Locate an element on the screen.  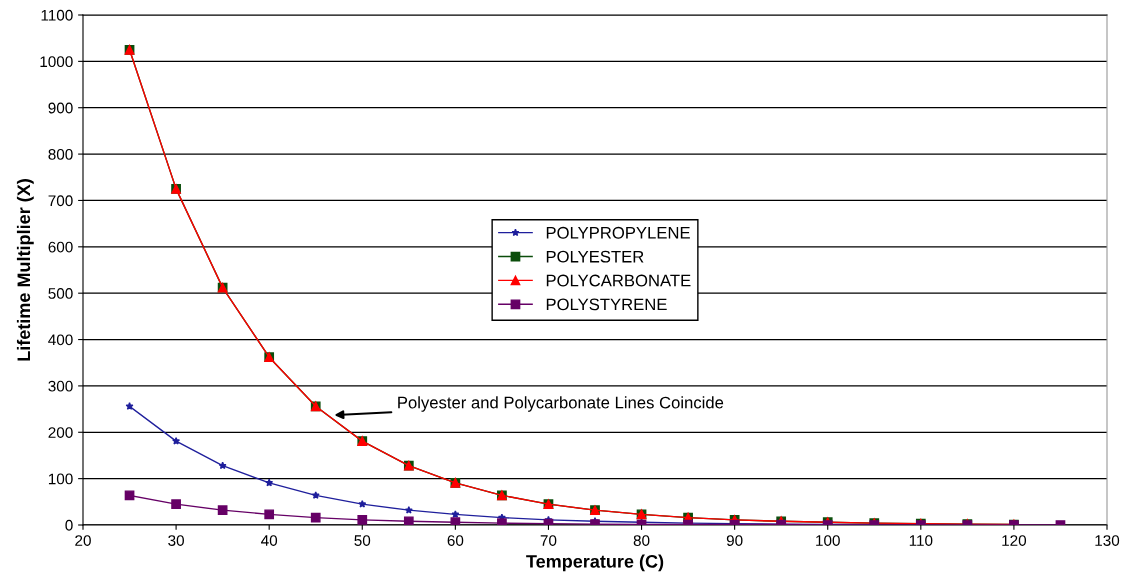
y-tick-label: 1000 is located at coordinates (56, 62).